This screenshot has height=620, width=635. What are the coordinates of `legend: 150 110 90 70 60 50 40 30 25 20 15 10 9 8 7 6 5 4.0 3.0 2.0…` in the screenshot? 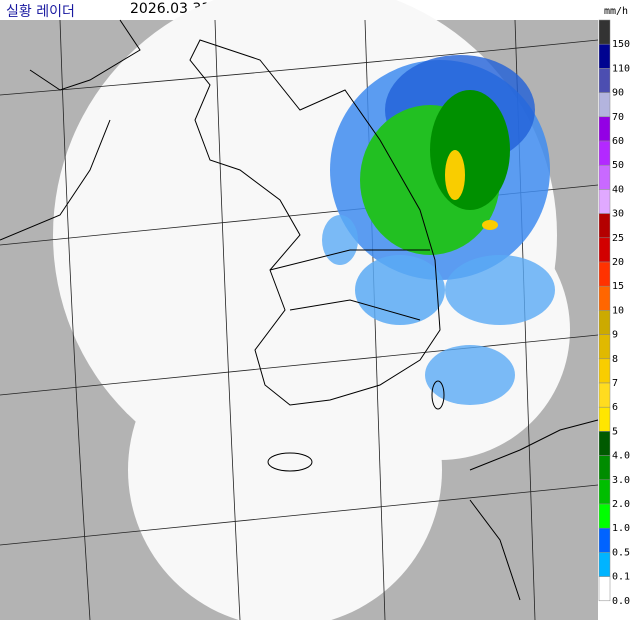 It's located at (614, 313).